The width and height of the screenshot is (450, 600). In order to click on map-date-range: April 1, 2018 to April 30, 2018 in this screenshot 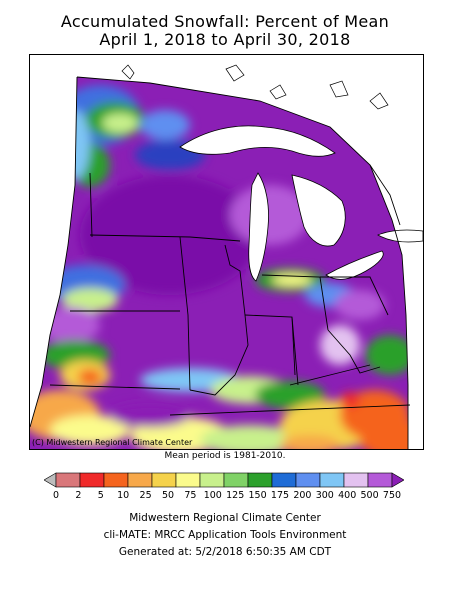, I will do `click(225, 39)`.